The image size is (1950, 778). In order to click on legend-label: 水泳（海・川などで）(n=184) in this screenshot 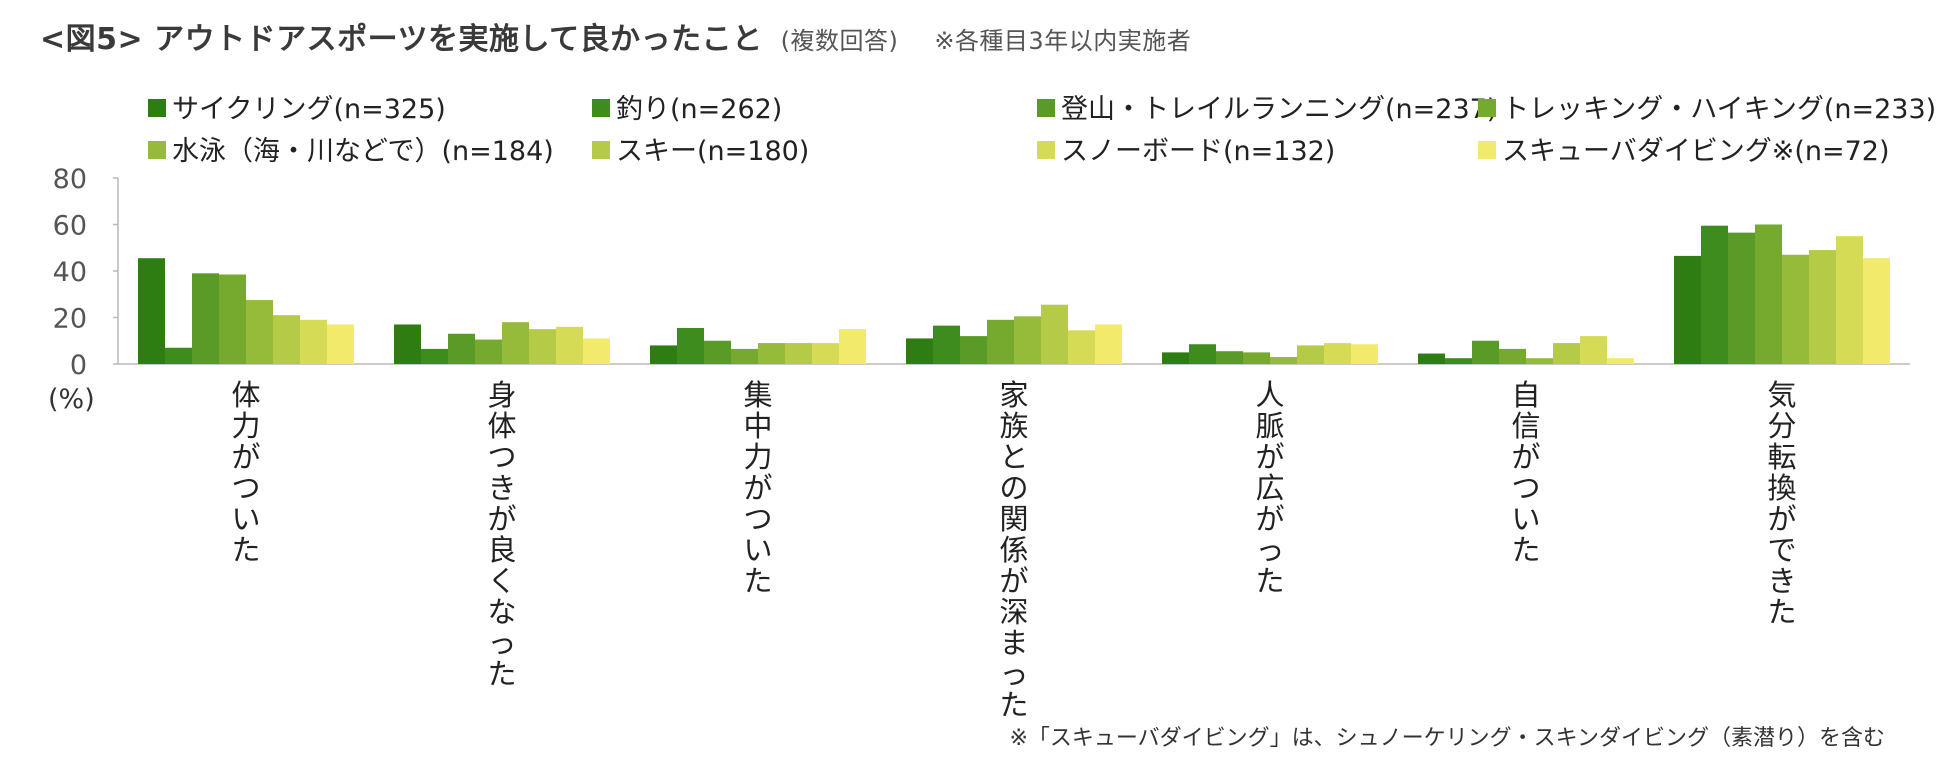, I will do `click(363, 151)`.